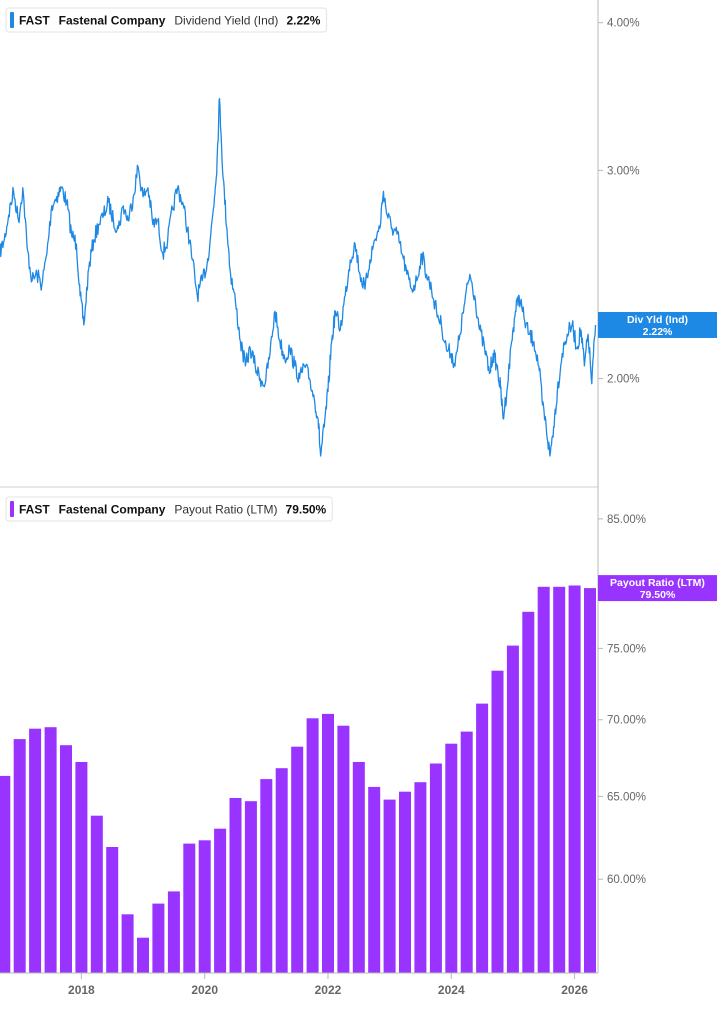  What do you see at coordinates (626, 721) in the screenshot?
I see `y-tick-label: 70.00%` at bounding box center [626, 721].